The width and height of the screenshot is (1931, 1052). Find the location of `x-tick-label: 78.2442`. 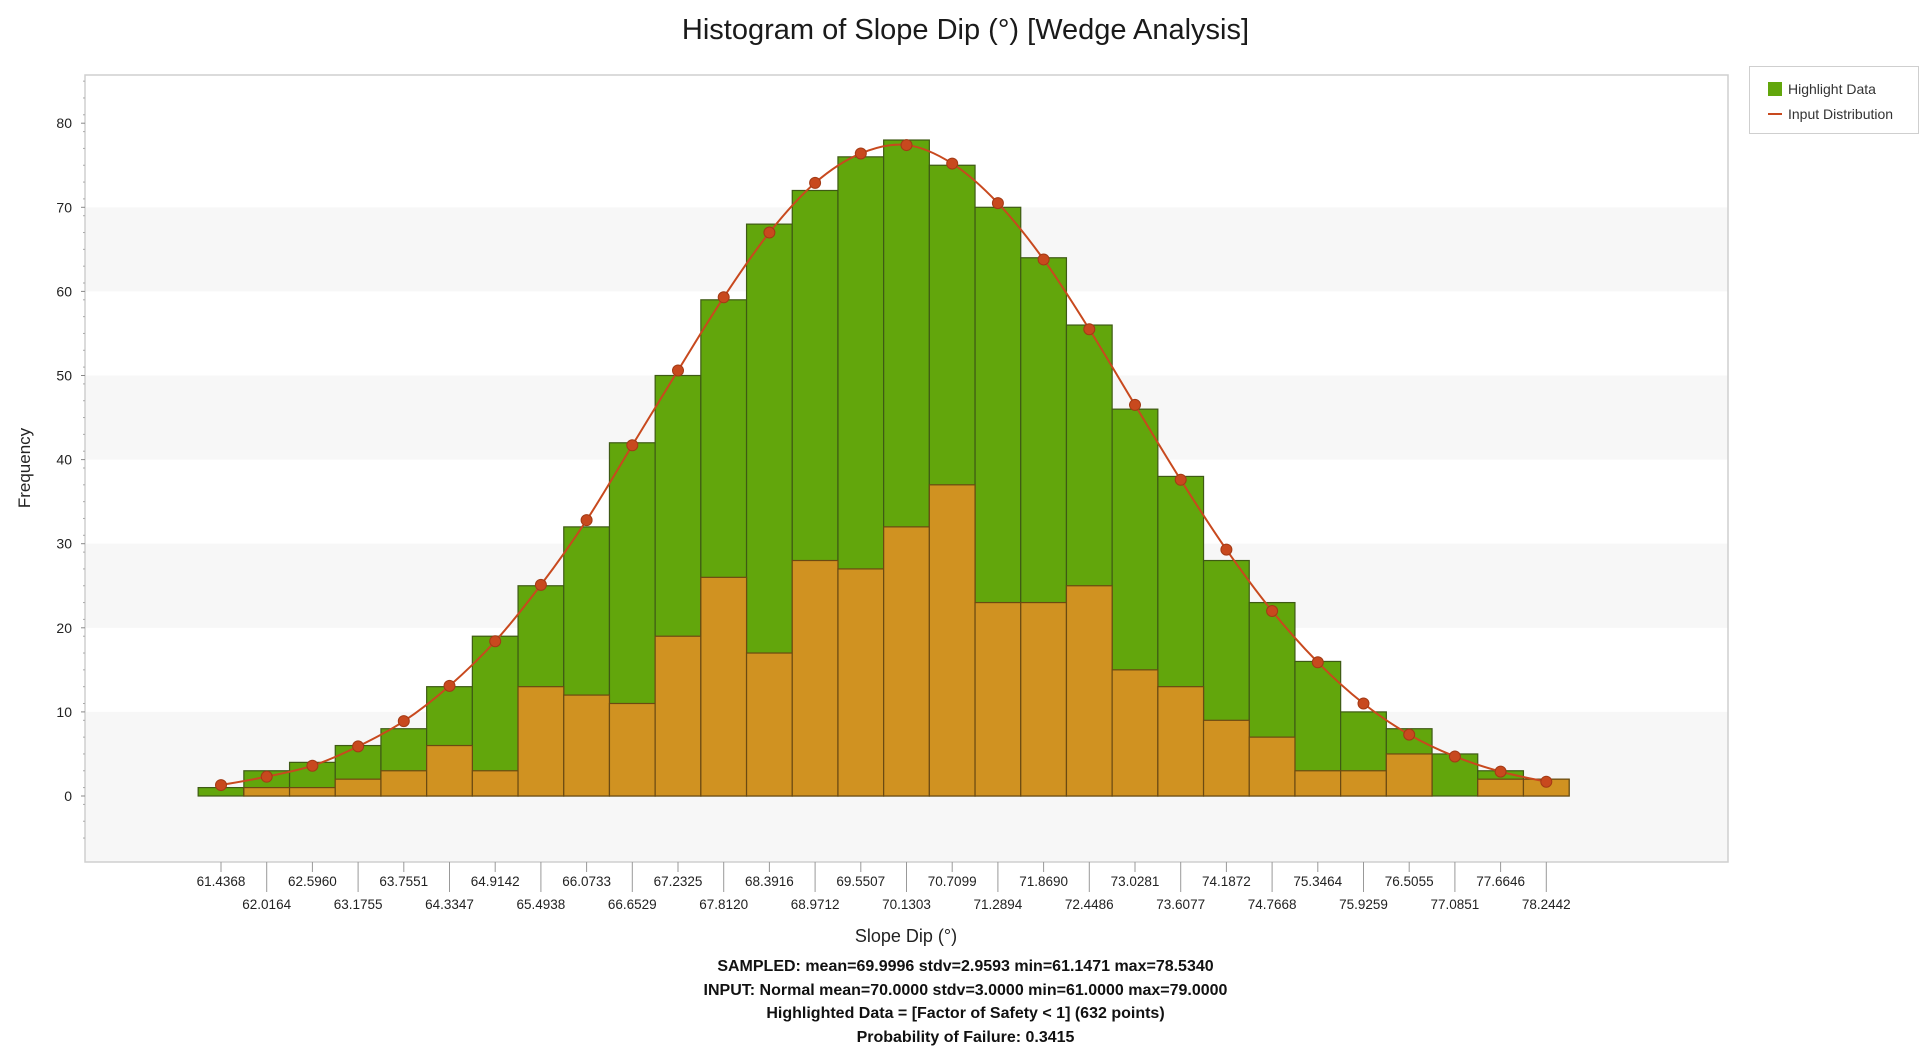

x-tick-label: 78.2442 is located at coordinates (1546, 904).